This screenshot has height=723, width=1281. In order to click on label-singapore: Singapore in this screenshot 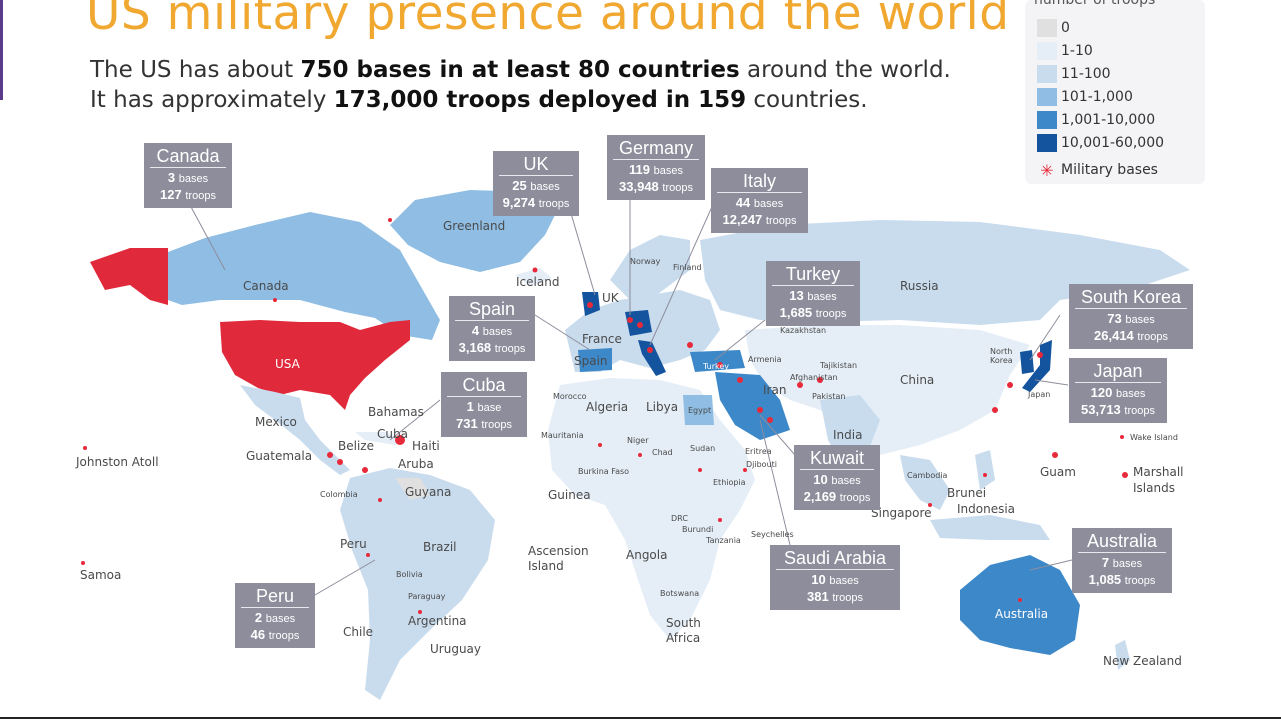, I will do `click(901, 513)`.